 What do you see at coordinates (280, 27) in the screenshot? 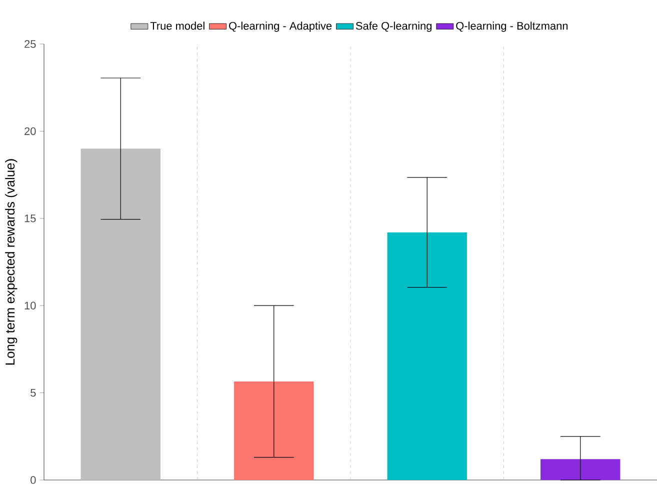
I see `legend-label: Q-learning - Adaptive` at bounding box center [280, 27].